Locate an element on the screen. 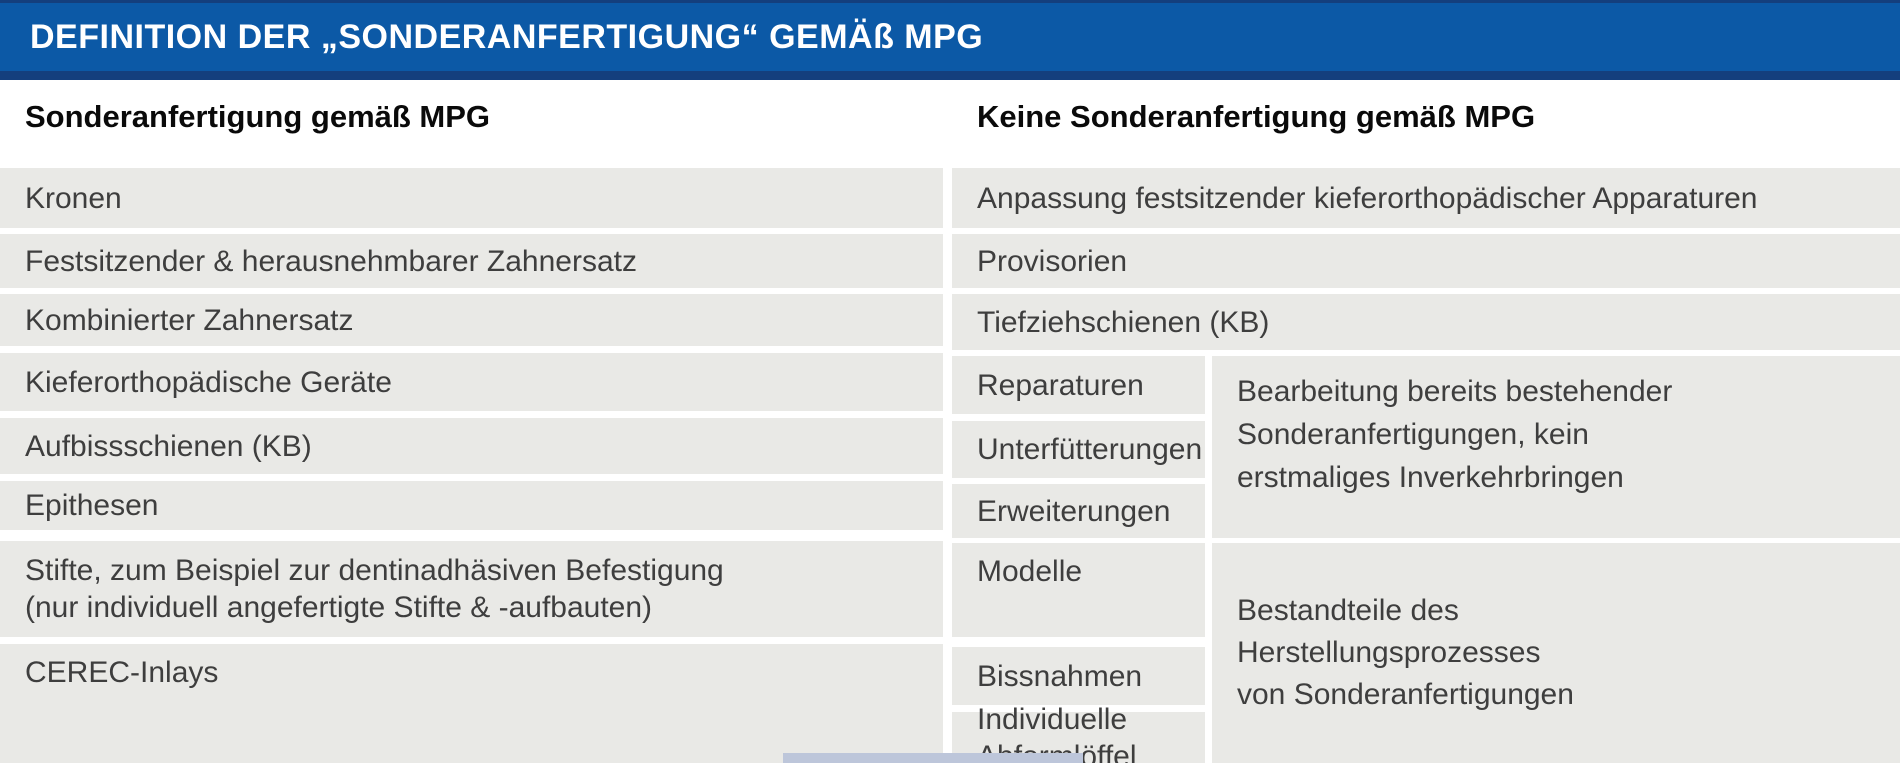  header-accent-strip is located at coordinates (950, 75).